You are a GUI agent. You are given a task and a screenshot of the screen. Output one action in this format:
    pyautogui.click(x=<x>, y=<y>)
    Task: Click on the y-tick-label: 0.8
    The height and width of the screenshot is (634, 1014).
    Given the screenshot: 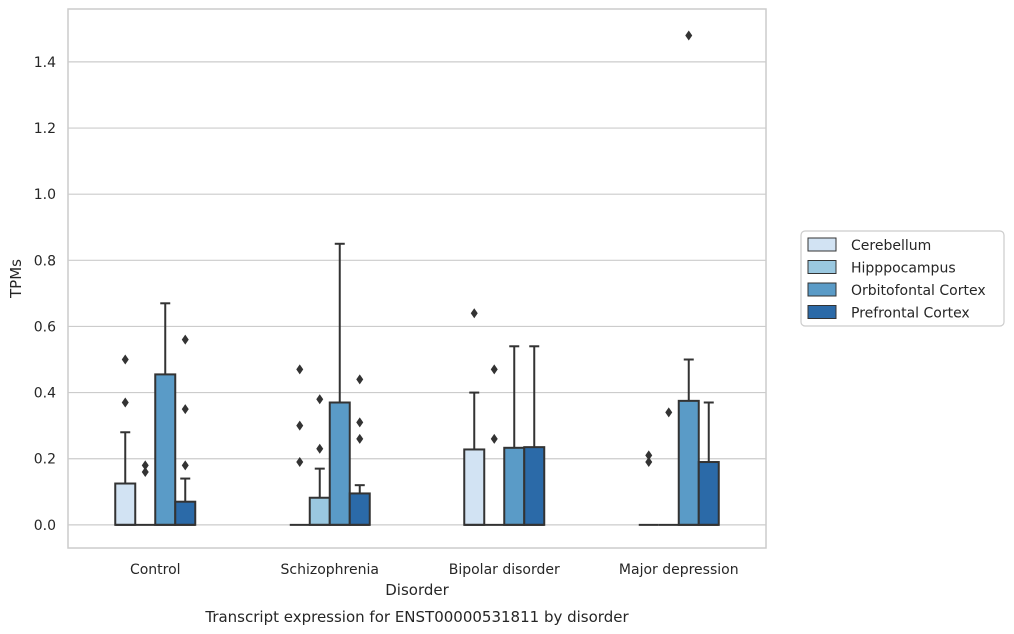 What is the action you would take?
    pyautogui.click(x=45, y=261)
    